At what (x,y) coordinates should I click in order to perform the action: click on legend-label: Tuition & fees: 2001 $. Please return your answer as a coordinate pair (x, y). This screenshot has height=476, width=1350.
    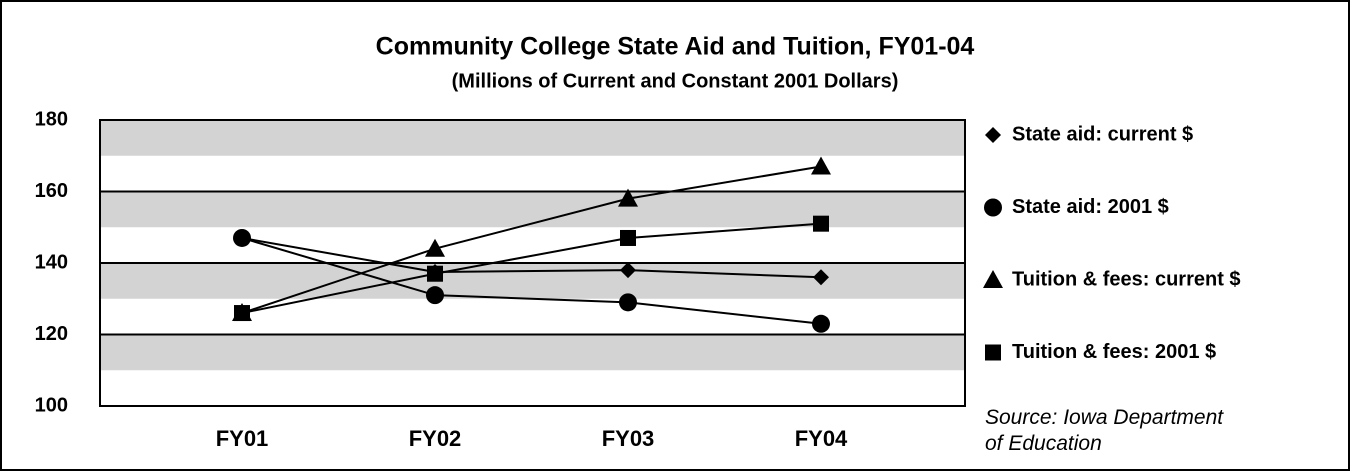
    Looking at the image, I should click on (1114, 352).